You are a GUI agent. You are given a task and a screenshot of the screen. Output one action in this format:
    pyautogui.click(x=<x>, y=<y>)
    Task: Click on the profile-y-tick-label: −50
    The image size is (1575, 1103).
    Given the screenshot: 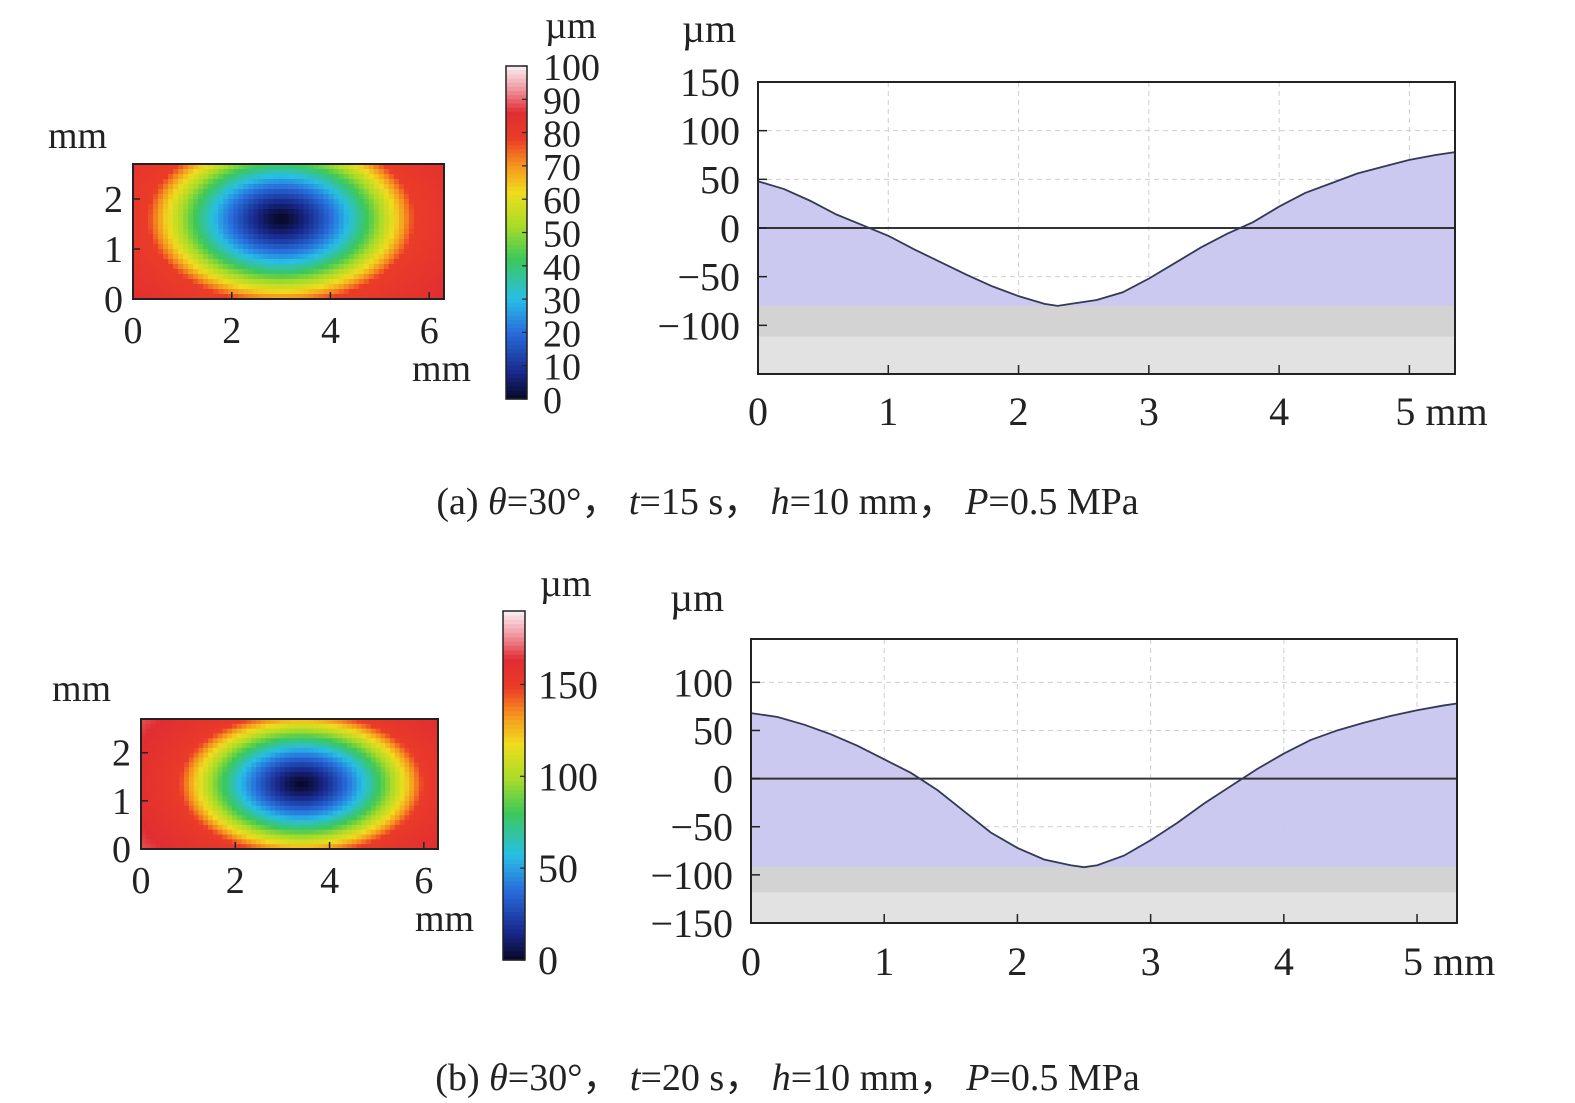 What is the action you would take?
    pyautogui.click(x=701, y=827)
    